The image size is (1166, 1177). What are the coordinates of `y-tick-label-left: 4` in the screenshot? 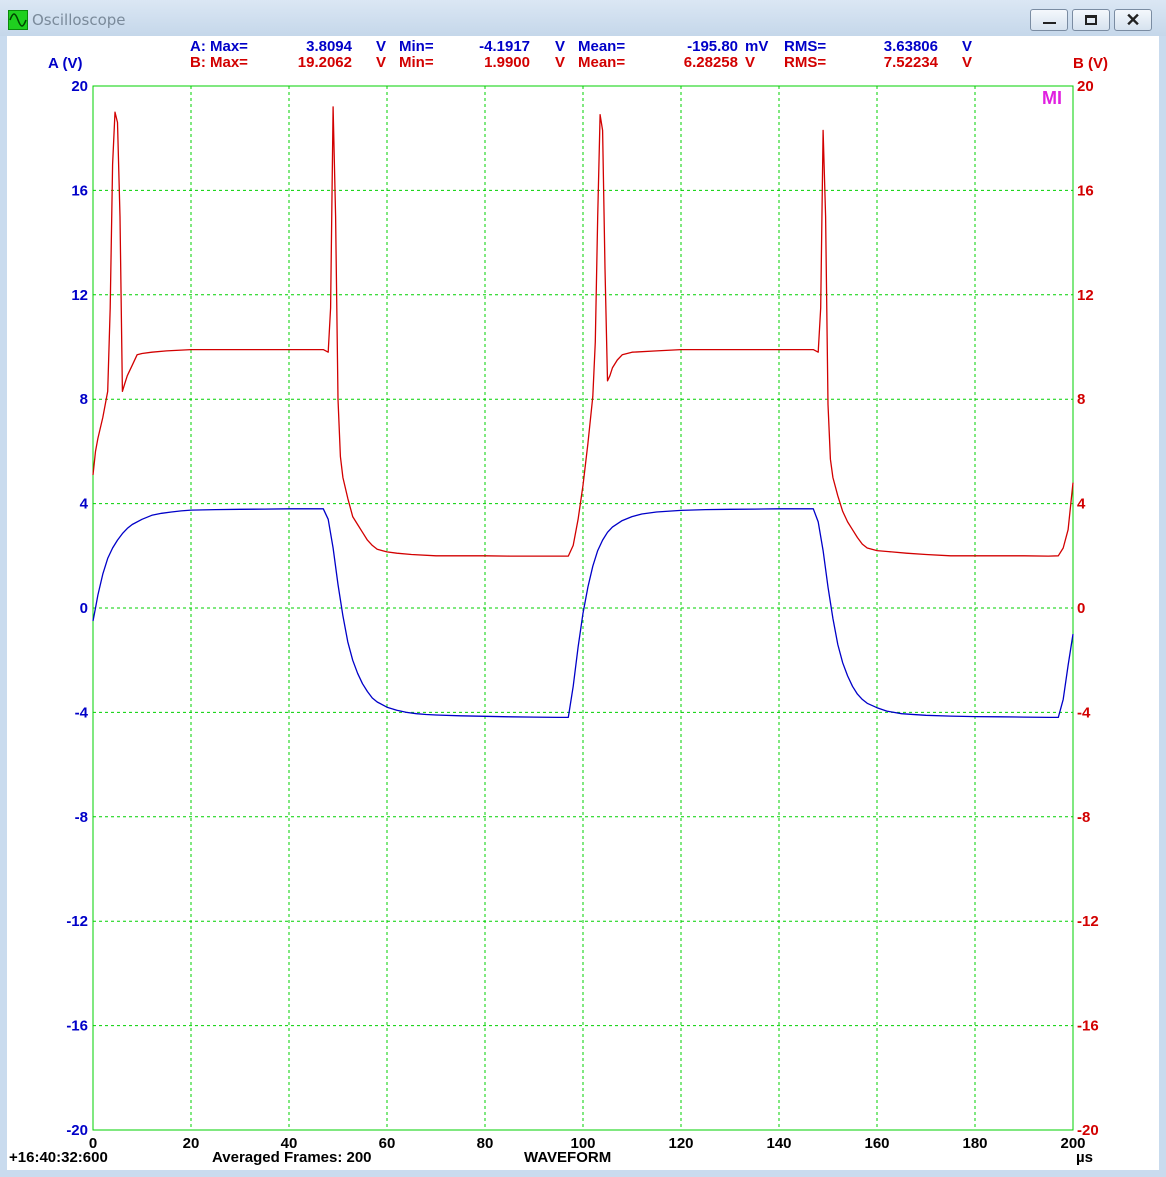 It's located at (84, 504).